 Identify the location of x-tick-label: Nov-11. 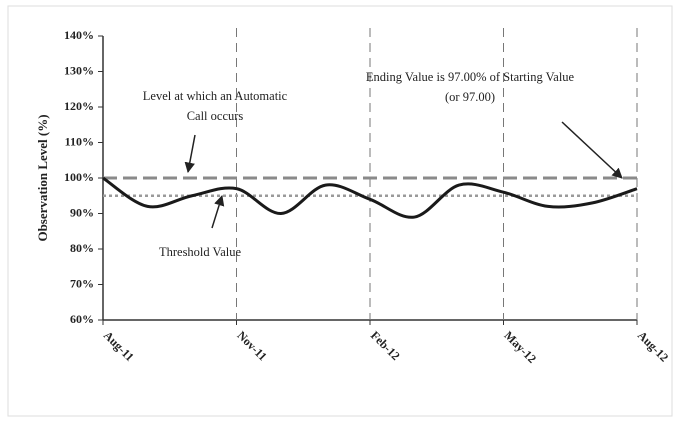
(251, 345).